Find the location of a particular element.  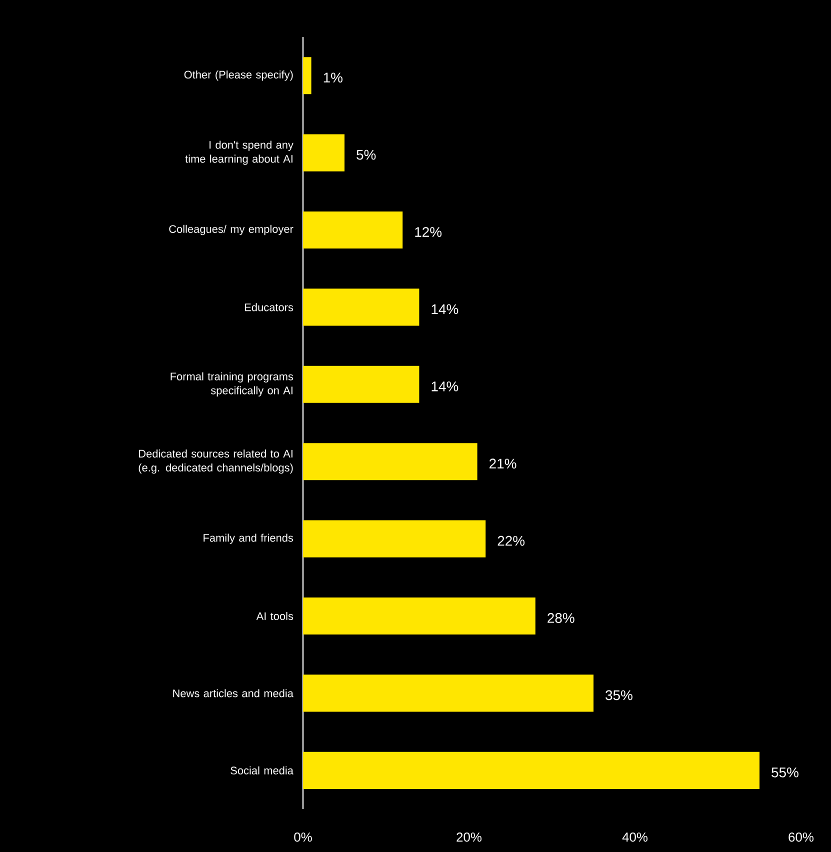

y-tick-label: Dedicated sources related to AI (e.g. dedicated channels/blogs) is located at coordinates (215, 462).